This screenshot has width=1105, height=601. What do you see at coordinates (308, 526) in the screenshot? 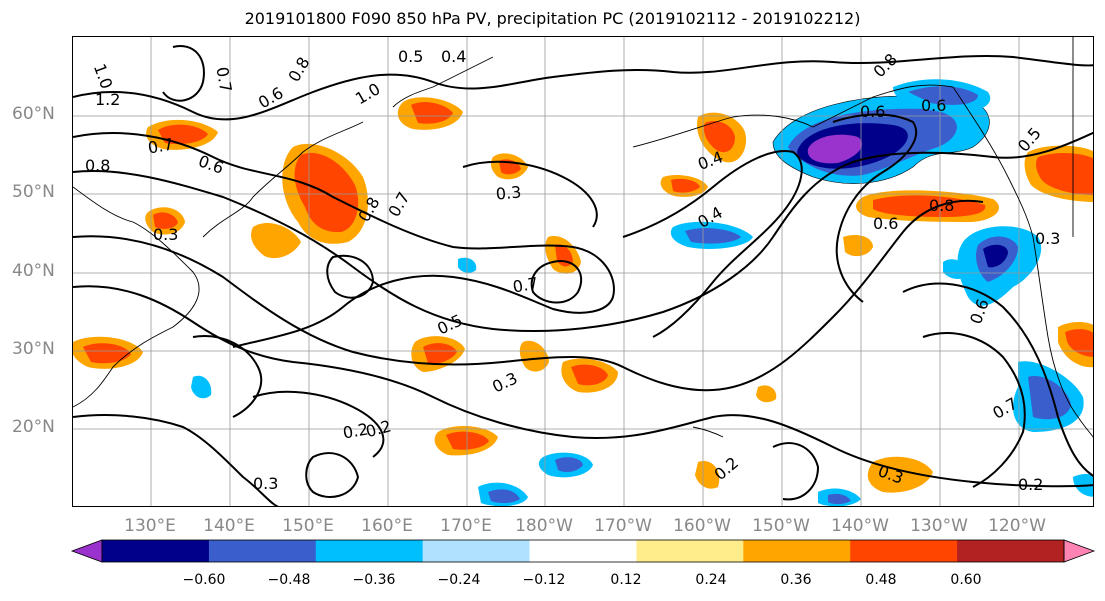
I see `lon-label: 150°E` at bounding box center [308, 526].